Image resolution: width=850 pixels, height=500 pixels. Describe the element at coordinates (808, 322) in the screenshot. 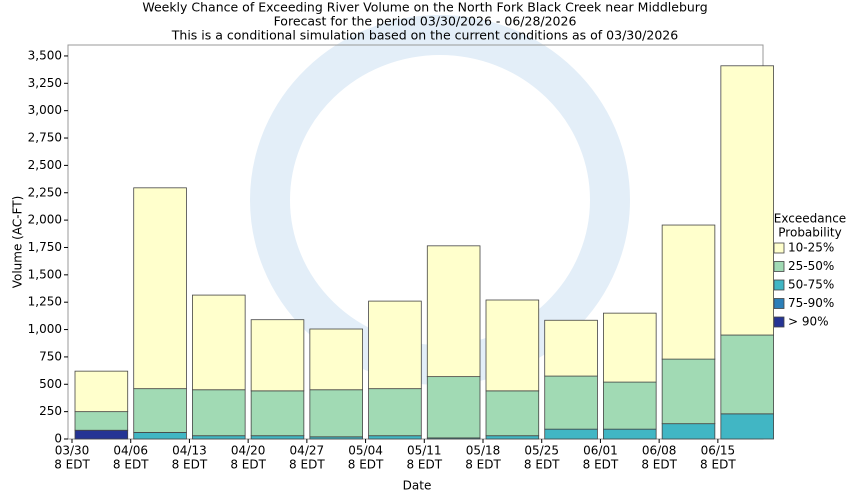

I see `legend-label: > 90%` at that location.